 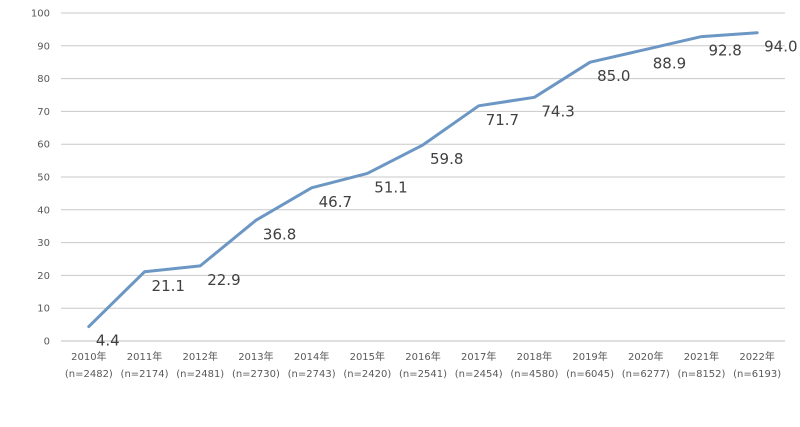 What do you see at coordinates (557, 111) in the screenshot?
I see `data-label: 74.3` at bounding box center [557, 111].